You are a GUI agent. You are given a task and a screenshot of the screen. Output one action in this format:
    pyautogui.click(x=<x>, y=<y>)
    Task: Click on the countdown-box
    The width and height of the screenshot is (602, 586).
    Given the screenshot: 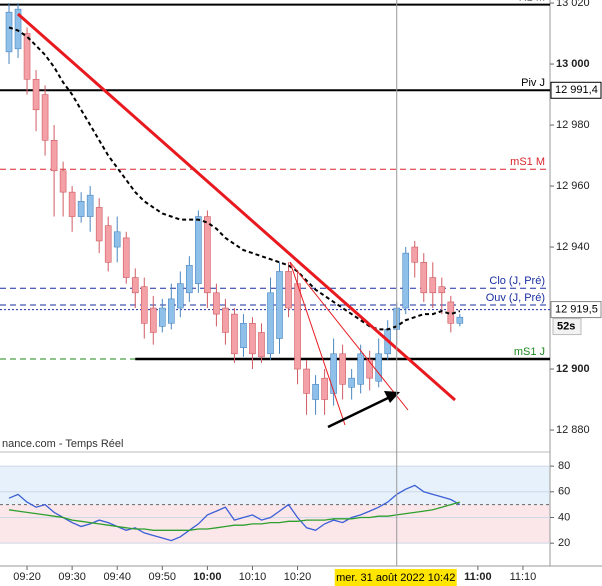 What is the action you would take?
    pyautogui.click(x=567, y=327)
    